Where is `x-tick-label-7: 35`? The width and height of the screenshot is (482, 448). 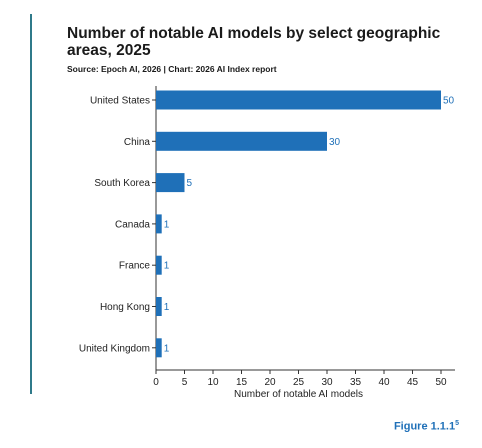
x-tick-label-7: 35 is located at coordinates (356, 382).